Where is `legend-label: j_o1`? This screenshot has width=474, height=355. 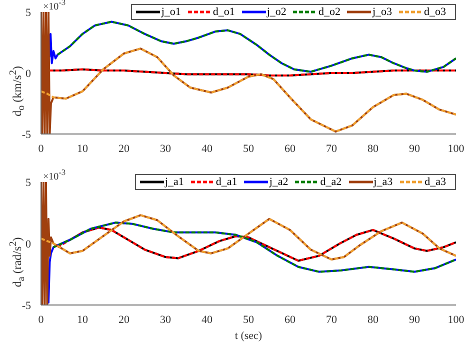
legend-label: j_o1 is located at coordinates (171, 12).